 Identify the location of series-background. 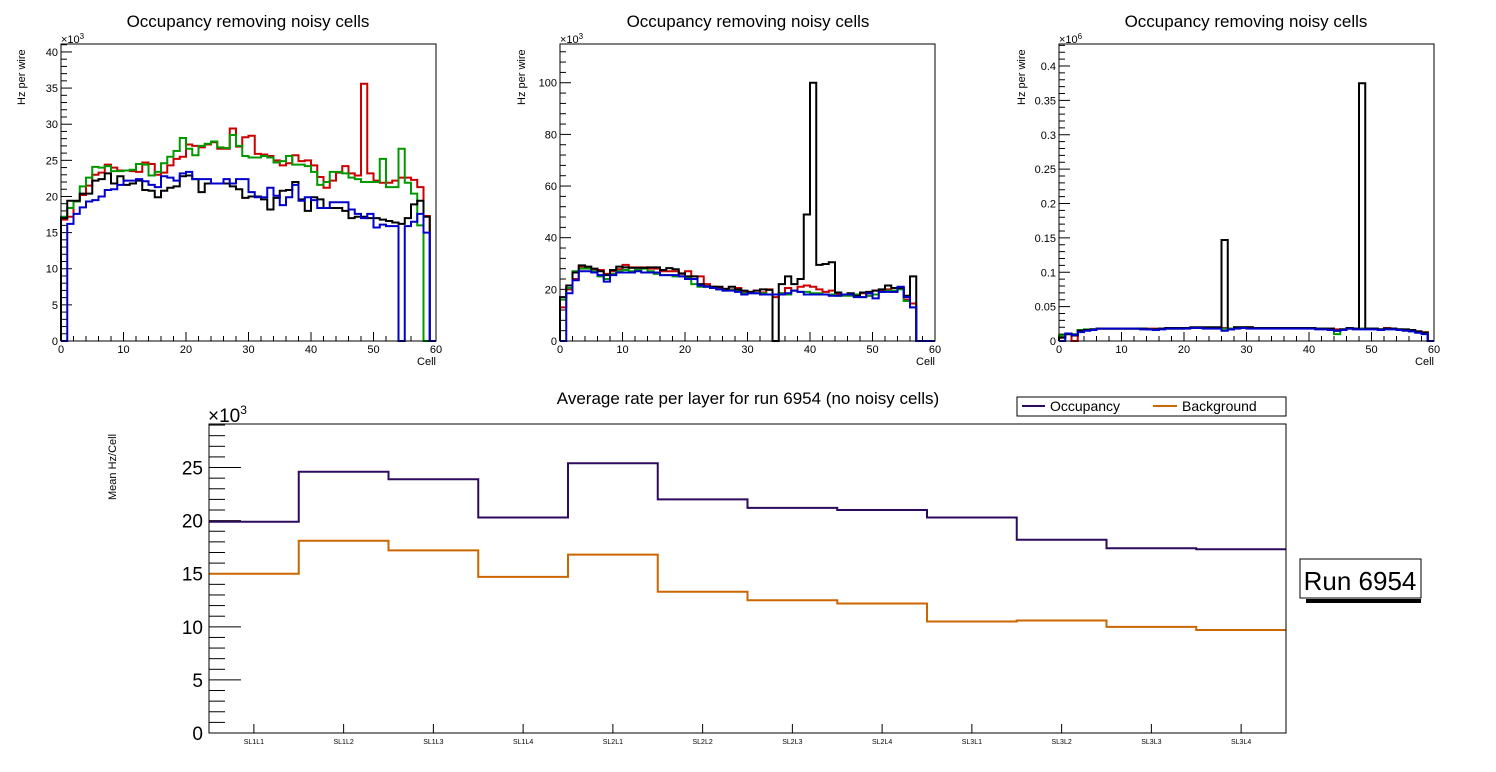
(747, 585).